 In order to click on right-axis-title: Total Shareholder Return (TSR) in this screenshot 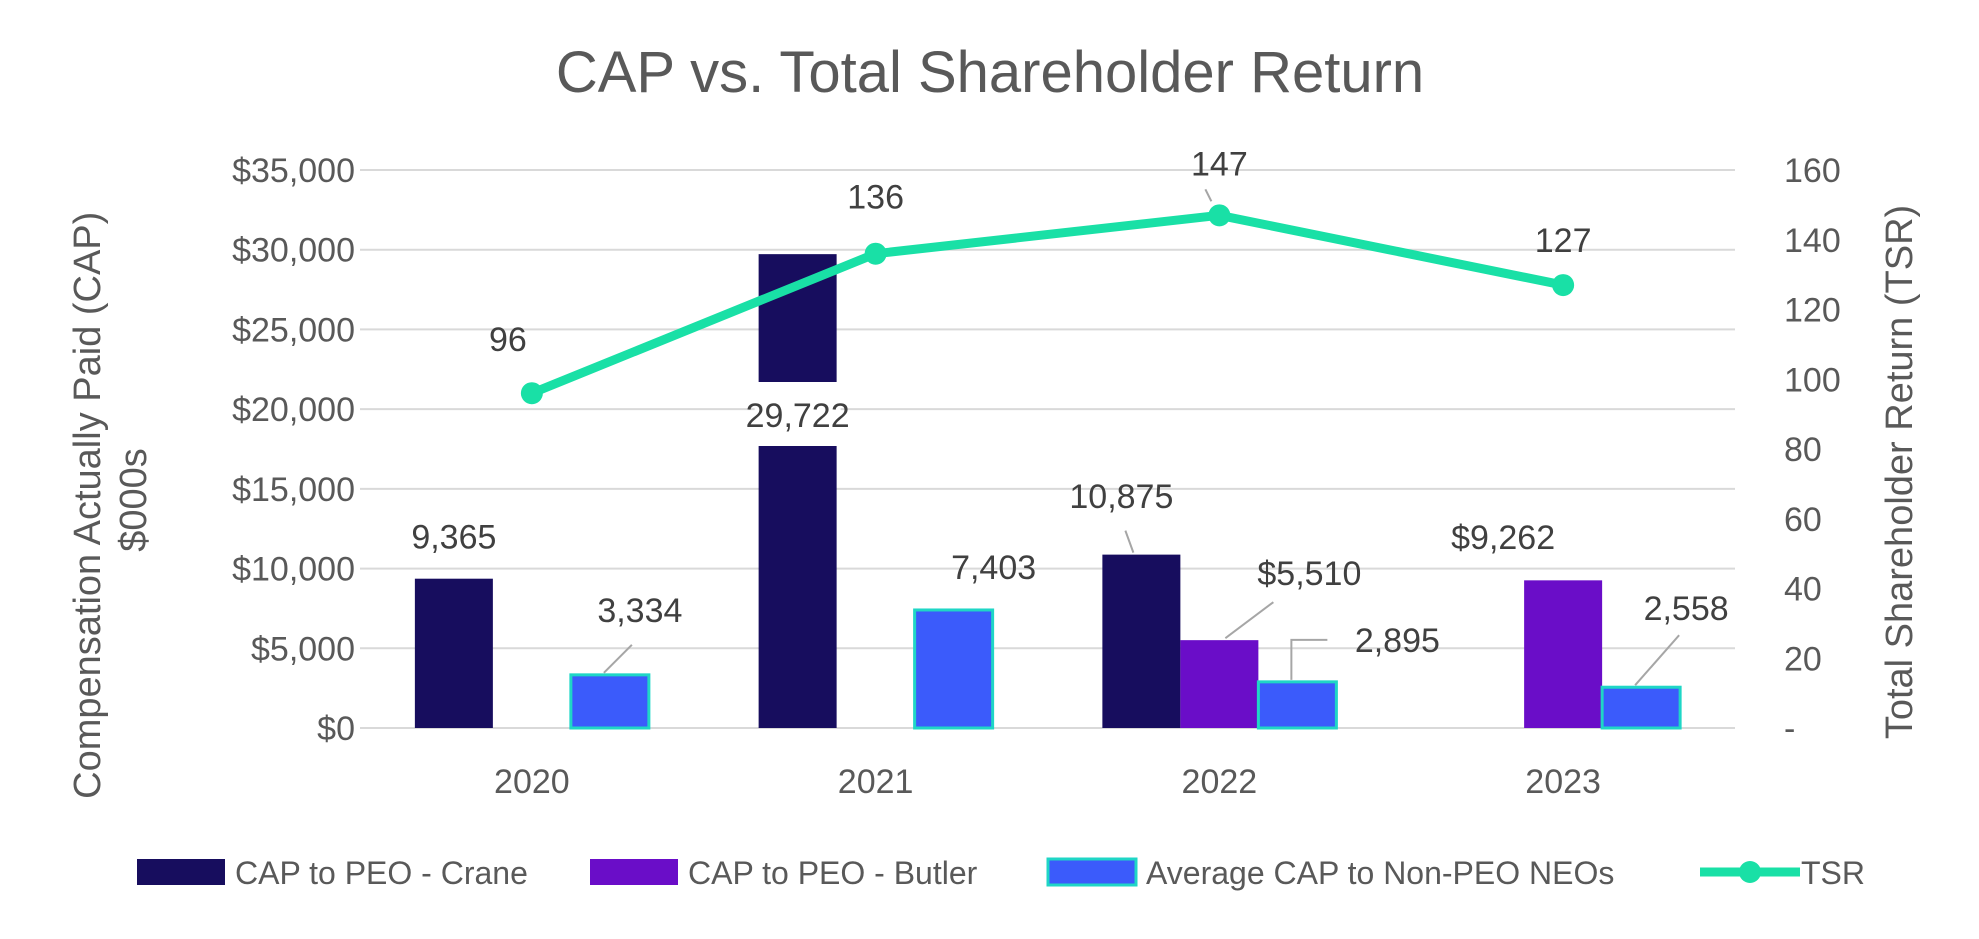, I will do `click(1900, 472)`.